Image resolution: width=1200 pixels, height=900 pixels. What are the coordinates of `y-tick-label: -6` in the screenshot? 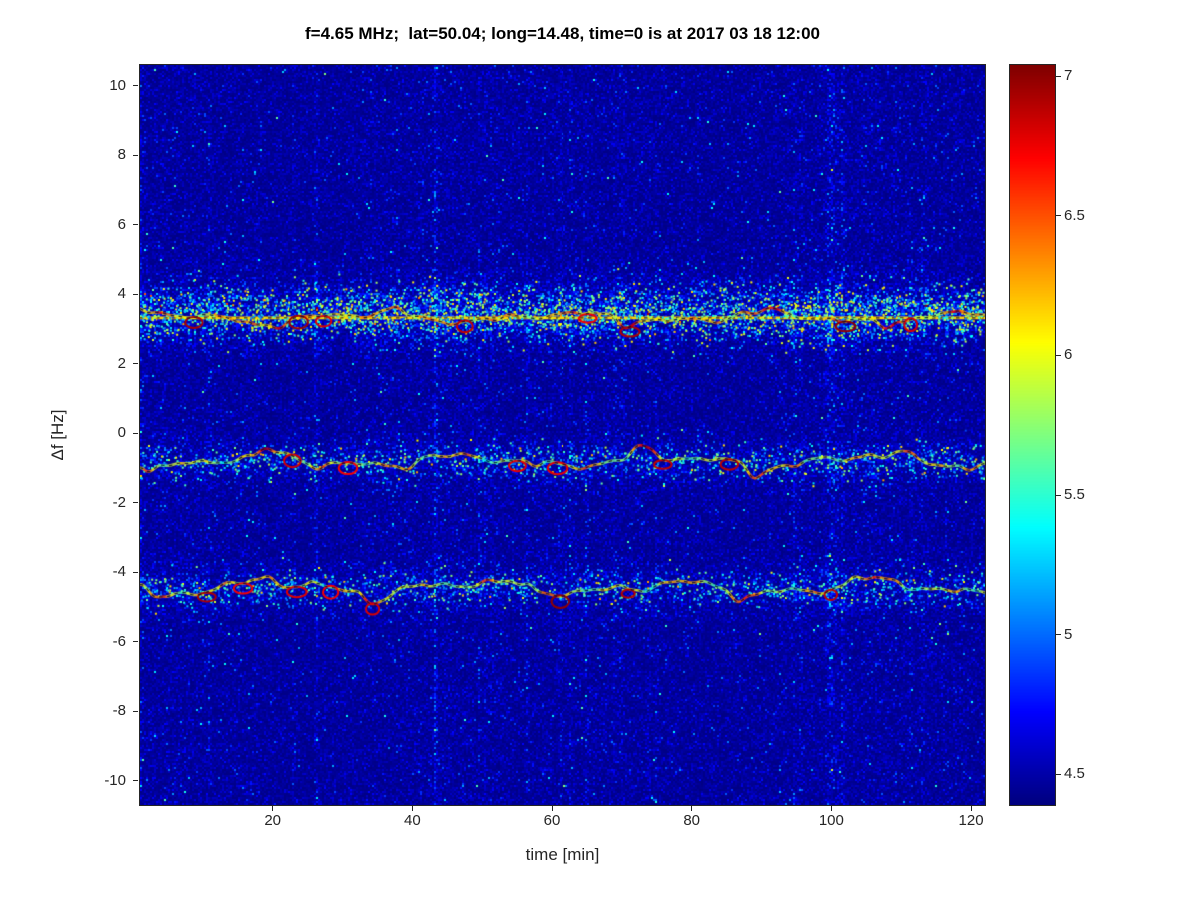 It's located at (119, 641).